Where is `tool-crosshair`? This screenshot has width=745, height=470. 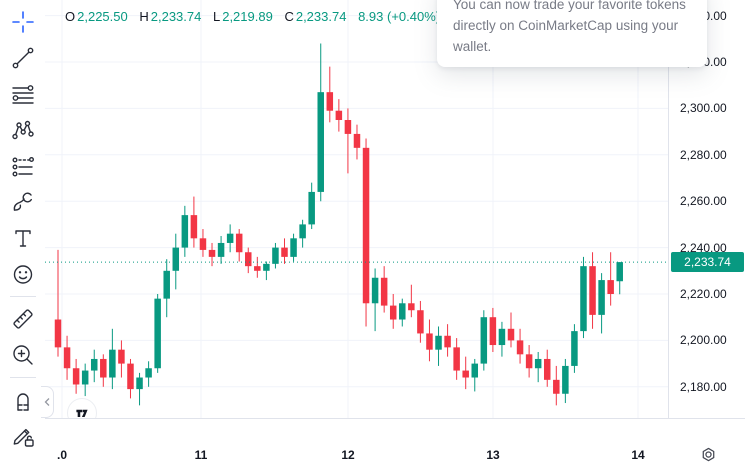 tool-crosshair is located at coordinates (23, 22).